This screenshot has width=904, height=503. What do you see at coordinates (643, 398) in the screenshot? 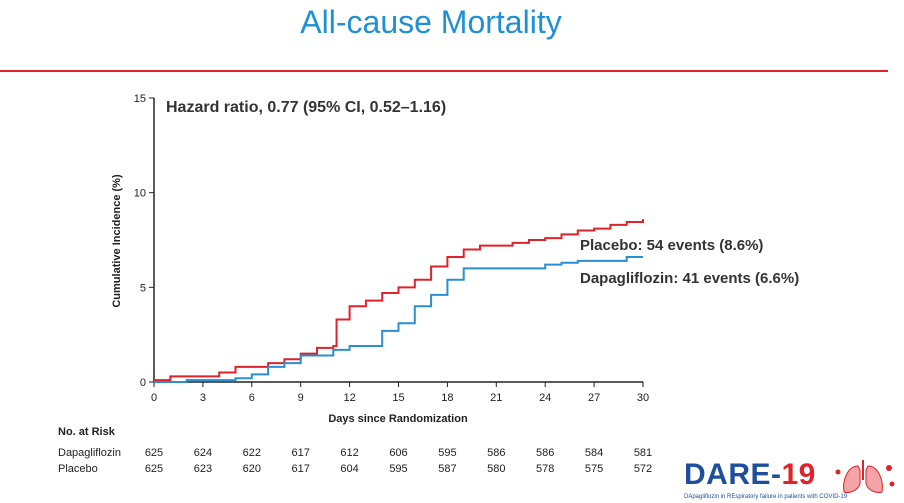
I see `x-tick-label: 30` at bounding box center [643, 398].